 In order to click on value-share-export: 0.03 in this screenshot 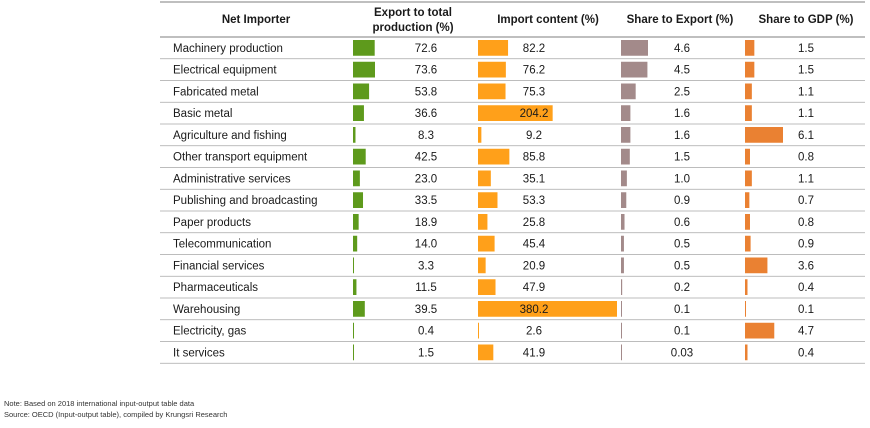, I will do `click(682, 353)`.